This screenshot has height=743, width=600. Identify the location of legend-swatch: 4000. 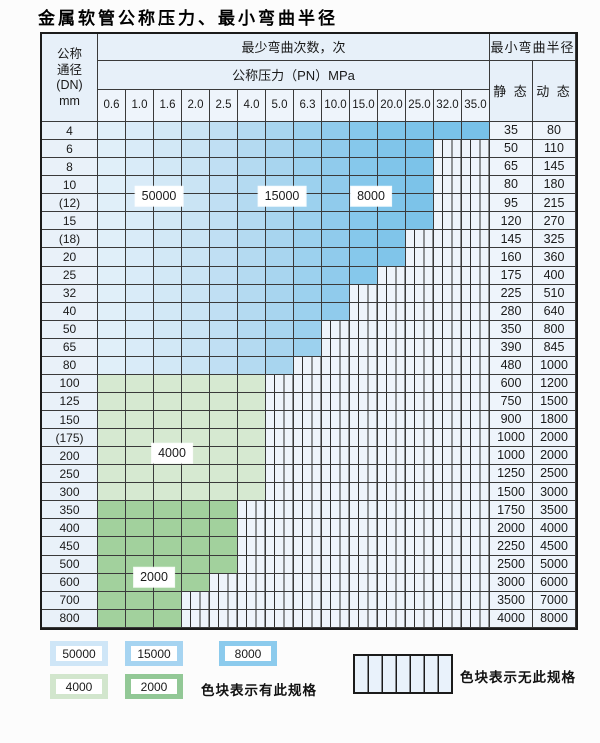
(79, 686).